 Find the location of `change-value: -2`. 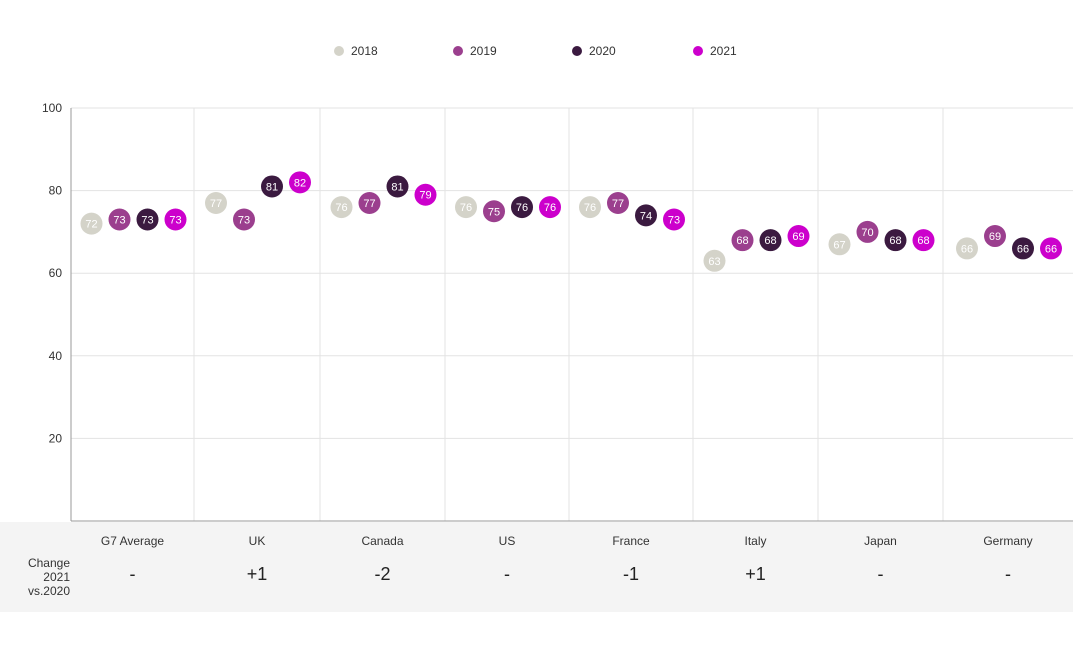

change-value: -2 is located at coordinates (382, 574).